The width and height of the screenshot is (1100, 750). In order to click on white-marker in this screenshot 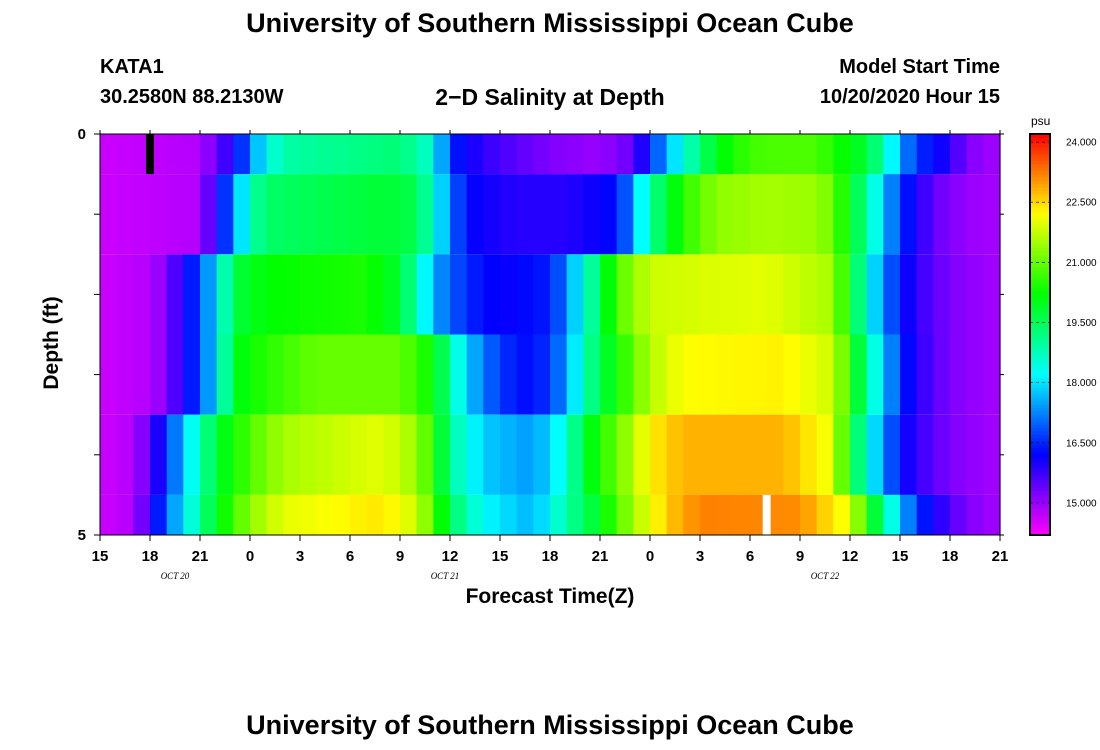, I will do `click(766, 514)`.